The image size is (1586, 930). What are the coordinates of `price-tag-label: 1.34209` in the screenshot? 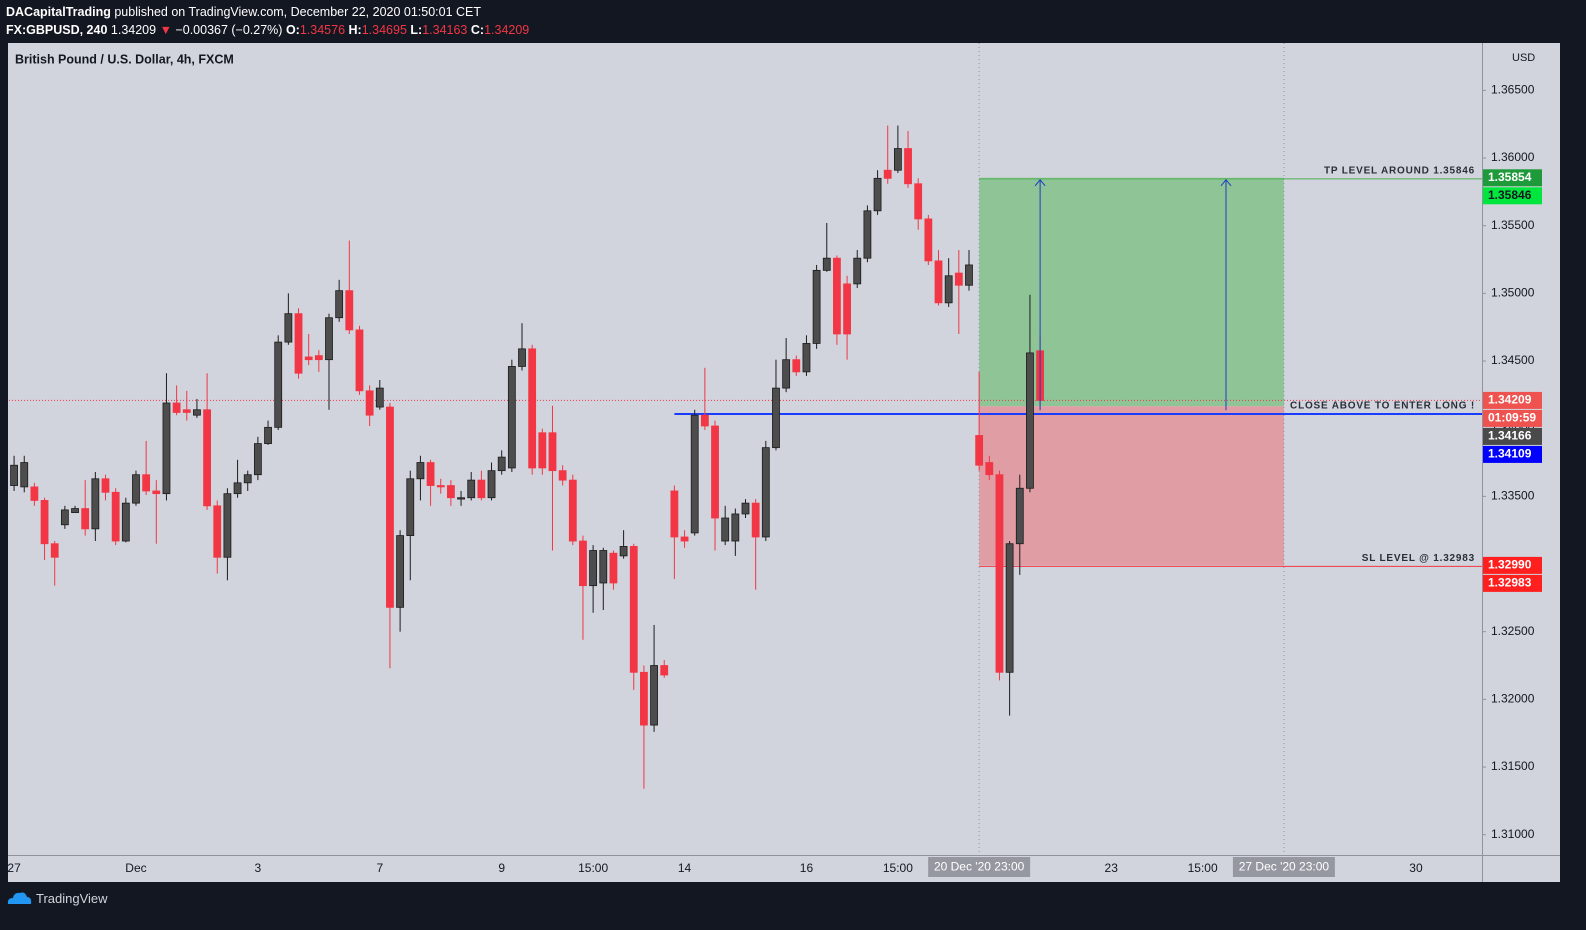 It's located at (1510, 400).